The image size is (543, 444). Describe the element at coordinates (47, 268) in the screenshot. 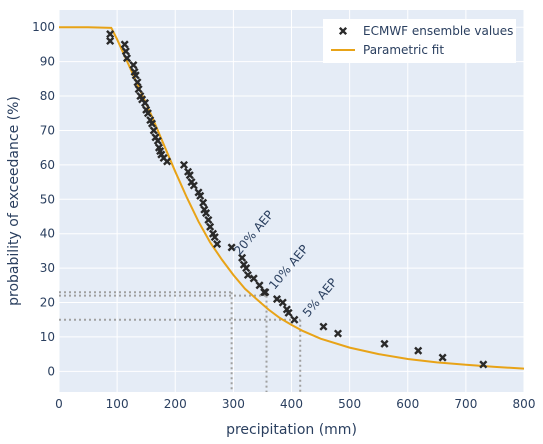

I see `y-tick-label: 30` at that location.